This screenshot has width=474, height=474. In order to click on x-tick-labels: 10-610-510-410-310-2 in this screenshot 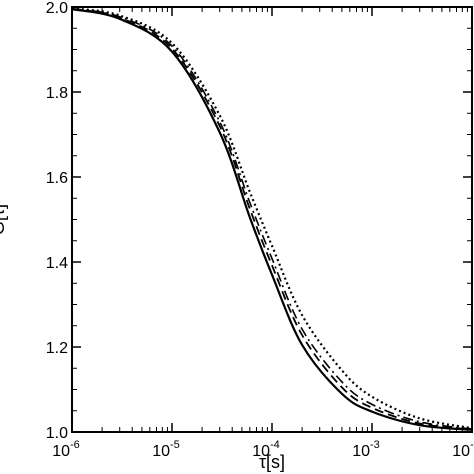, I will do `click(263, 449)`.